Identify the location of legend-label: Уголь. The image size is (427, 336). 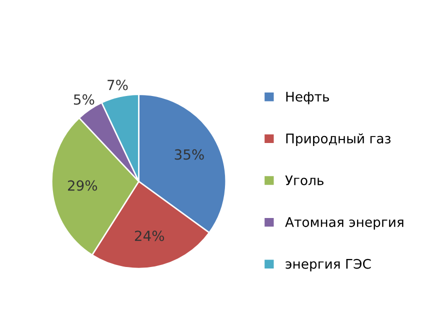
(304, 180).